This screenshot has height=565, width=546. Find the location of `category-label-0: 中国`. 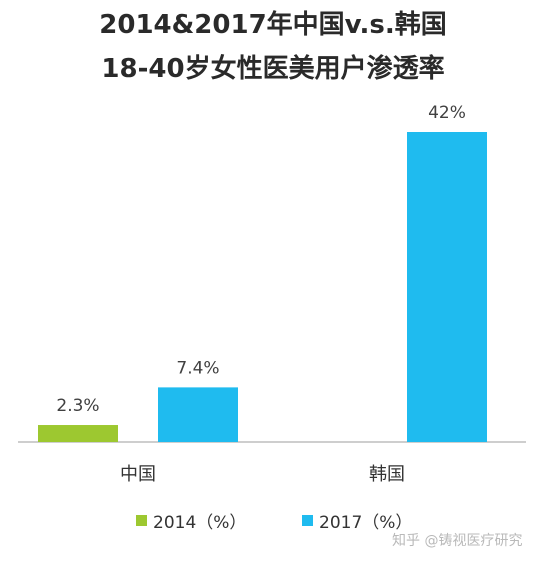

category-label-0: 中国 is located at coordinates (138, 474).